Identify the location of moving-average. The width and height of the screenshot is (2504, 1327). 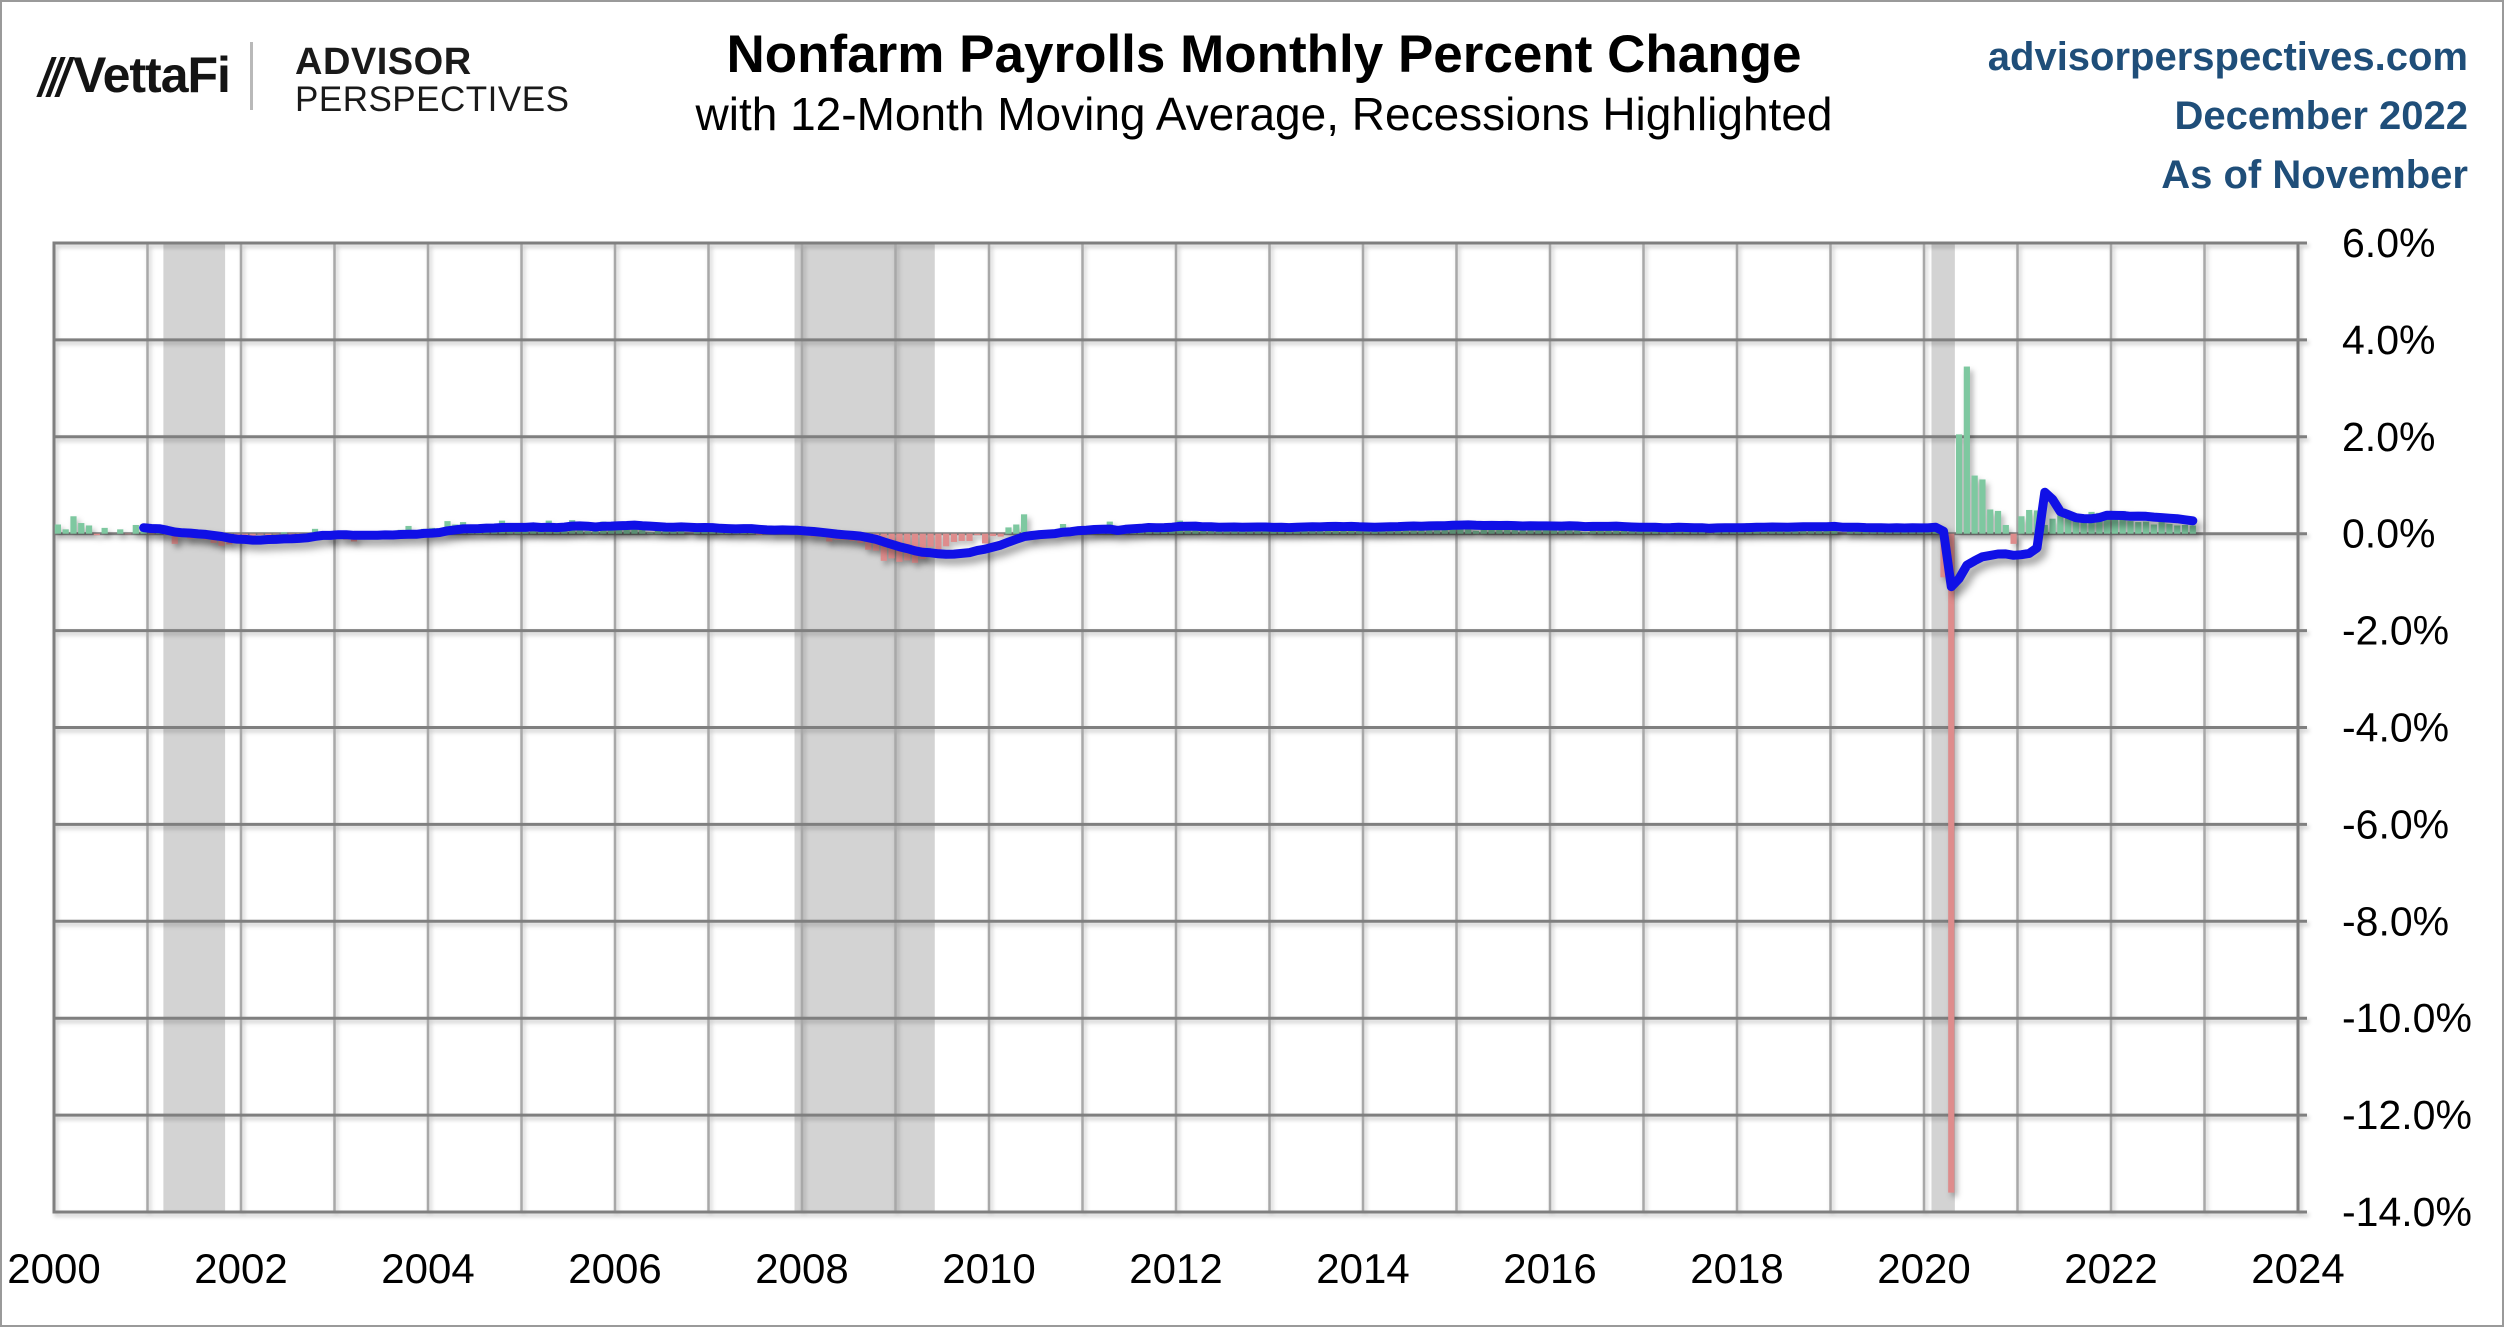
(1168, 539).